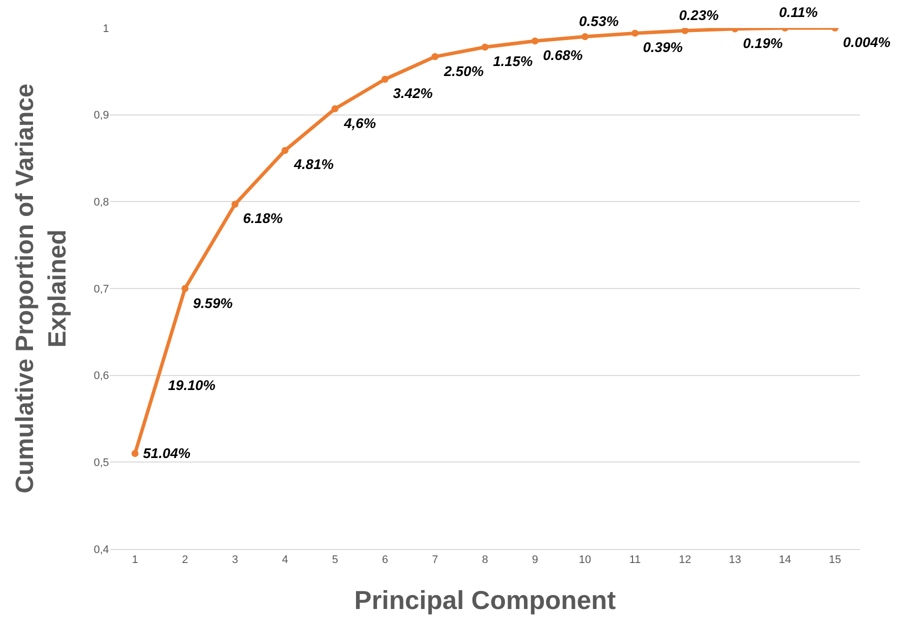 The height and width of the screenshot is (630, 900). Describe the element at coordinates (413, 93) in the screenshot. I see `annotation: 3.42%` at that location.